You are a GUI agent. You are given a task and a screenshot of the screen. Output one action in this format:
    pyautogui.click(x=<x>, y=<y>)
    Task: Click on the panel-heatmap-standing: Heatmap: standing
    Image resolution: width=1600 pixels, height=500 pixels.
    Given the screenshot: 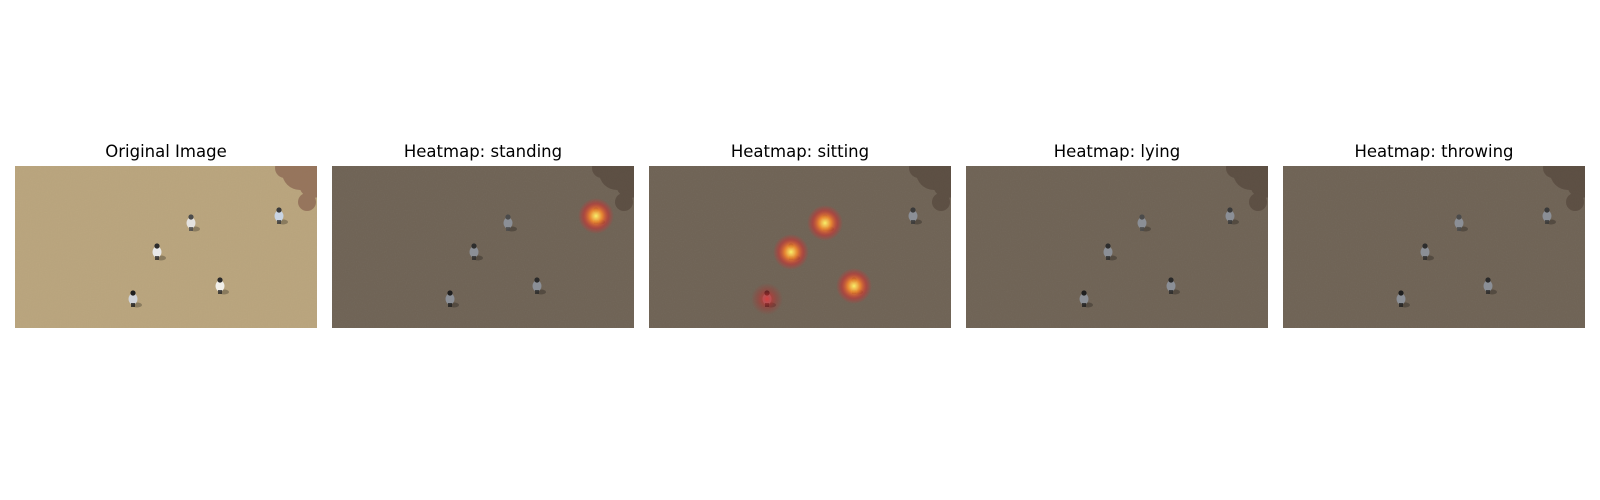 What is the action you would take?
    pyautogui.click(x=483, y=233)
    